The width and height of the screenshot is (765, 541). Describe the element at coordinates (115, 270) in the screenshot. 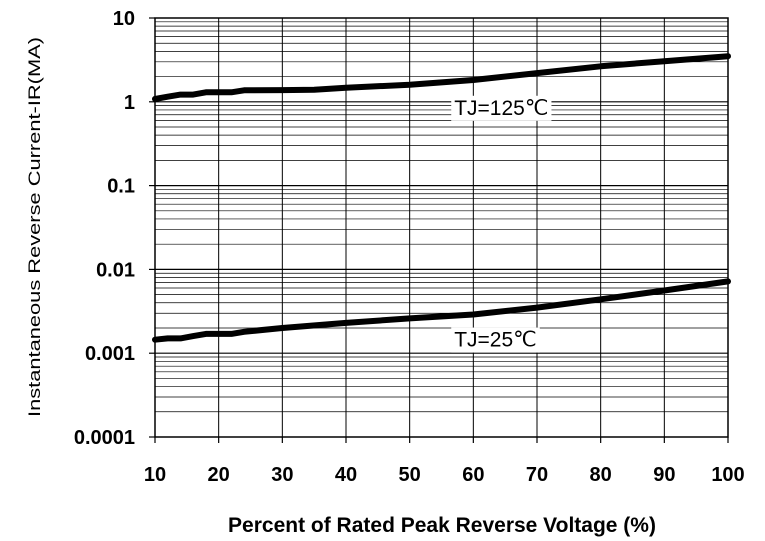

I see `y-tick-label: 0.01` at that location.